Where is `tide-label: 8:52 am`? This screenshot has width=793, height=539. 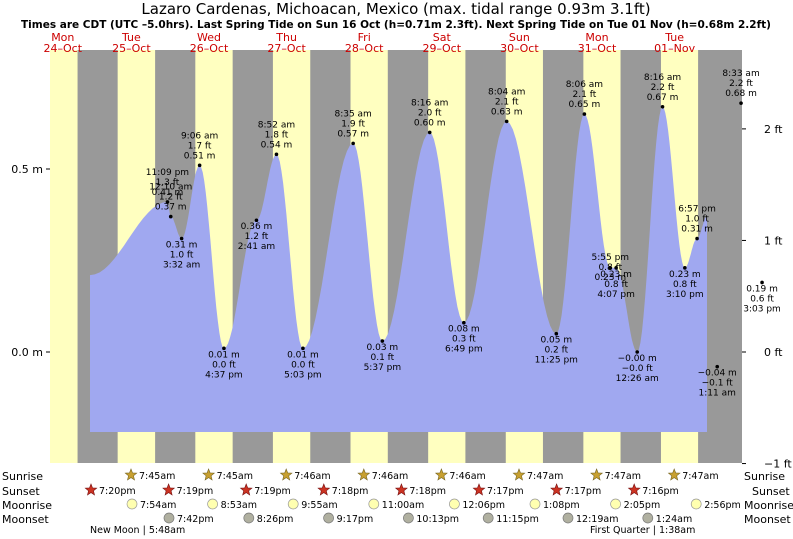 tide-label: 8:52 am is located at coordinates (276, 125).